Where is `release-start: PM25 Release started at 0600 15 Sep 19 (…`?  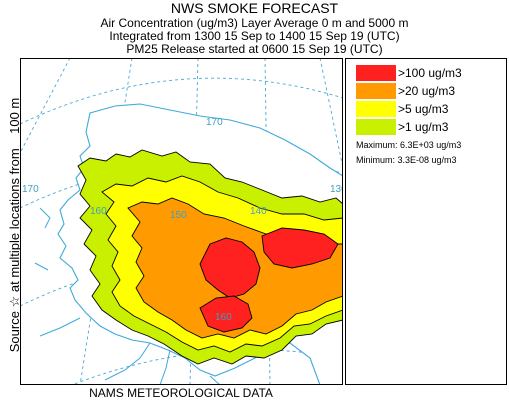 release-start: PM25 Release started at 0600 15 Sep 19 (… is located at coordinates (254, 49).